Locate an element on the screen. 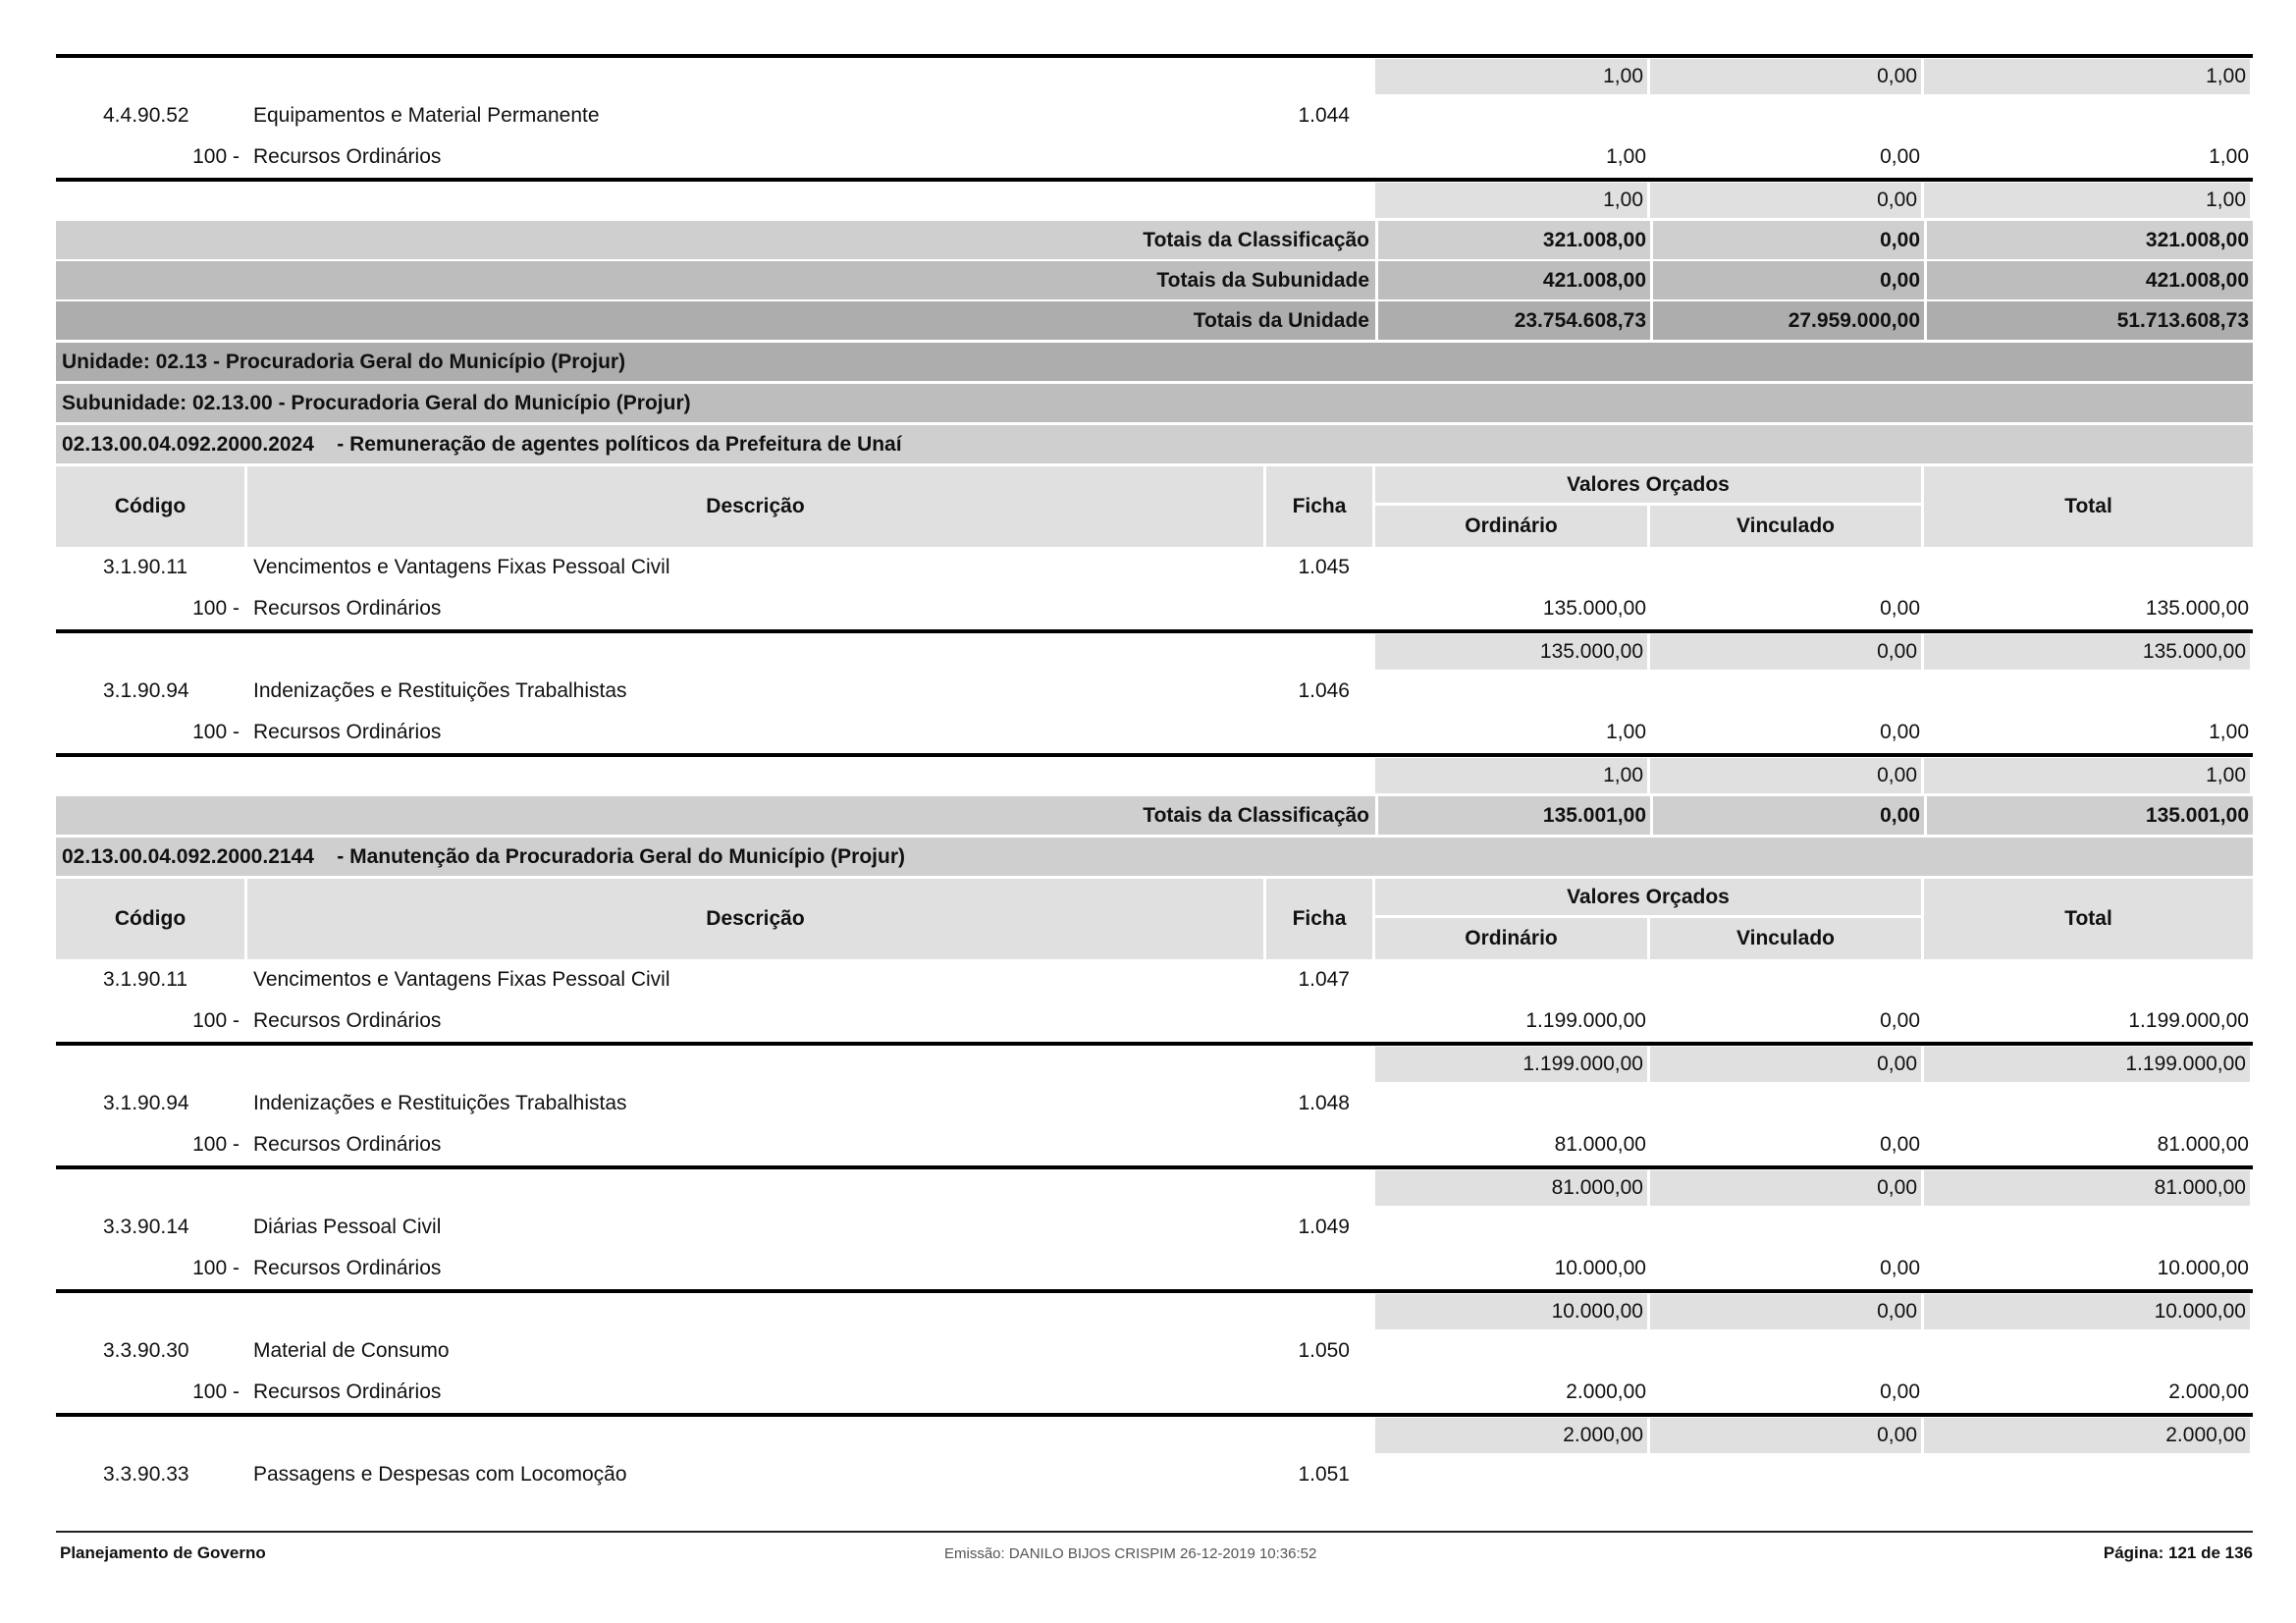 This screenshot has width=2296, height=1623. account-row: 3.3.90.30 Material de Consumo 1.050 is located at coordinates (1154, 1351).